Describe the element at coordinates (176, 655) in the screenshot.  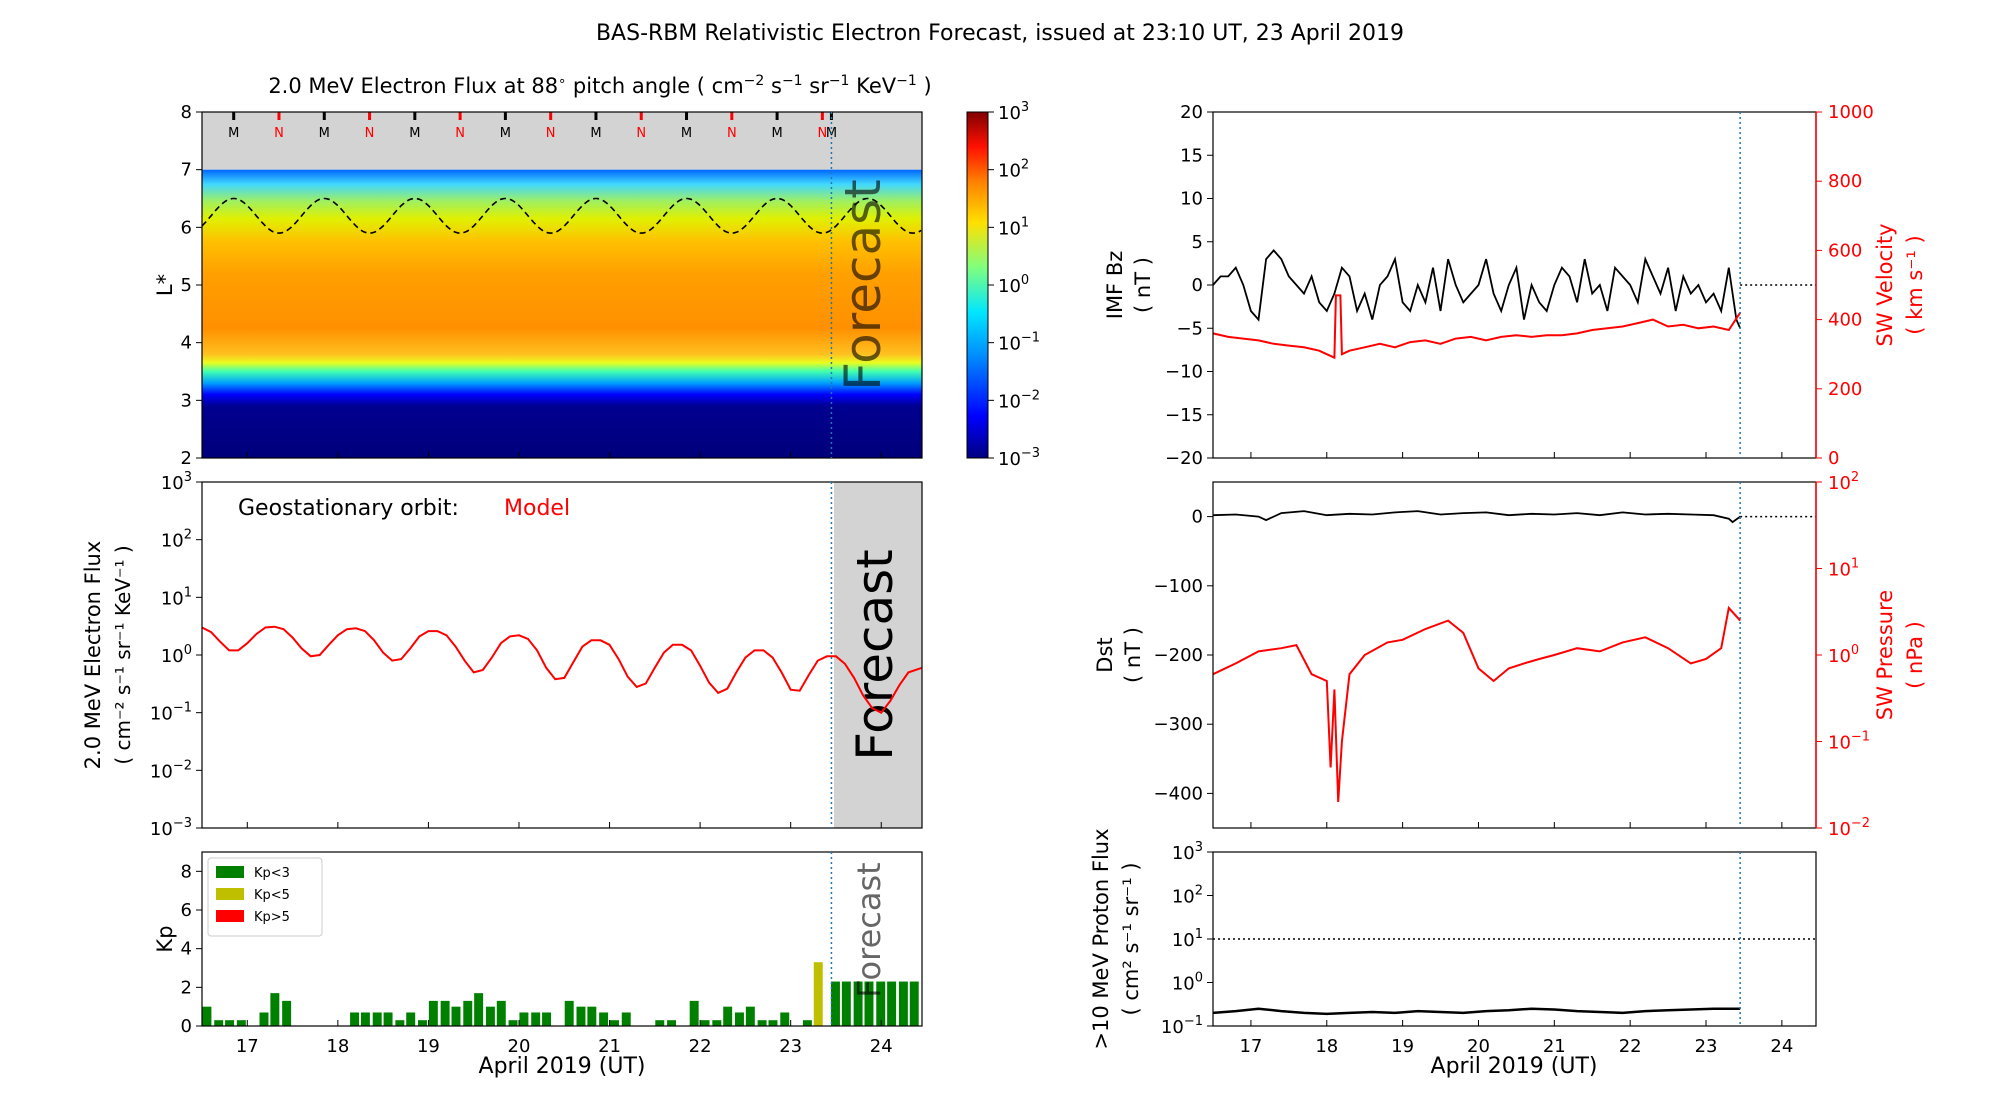
I see `y-tick-label: 10⁰` at that location.